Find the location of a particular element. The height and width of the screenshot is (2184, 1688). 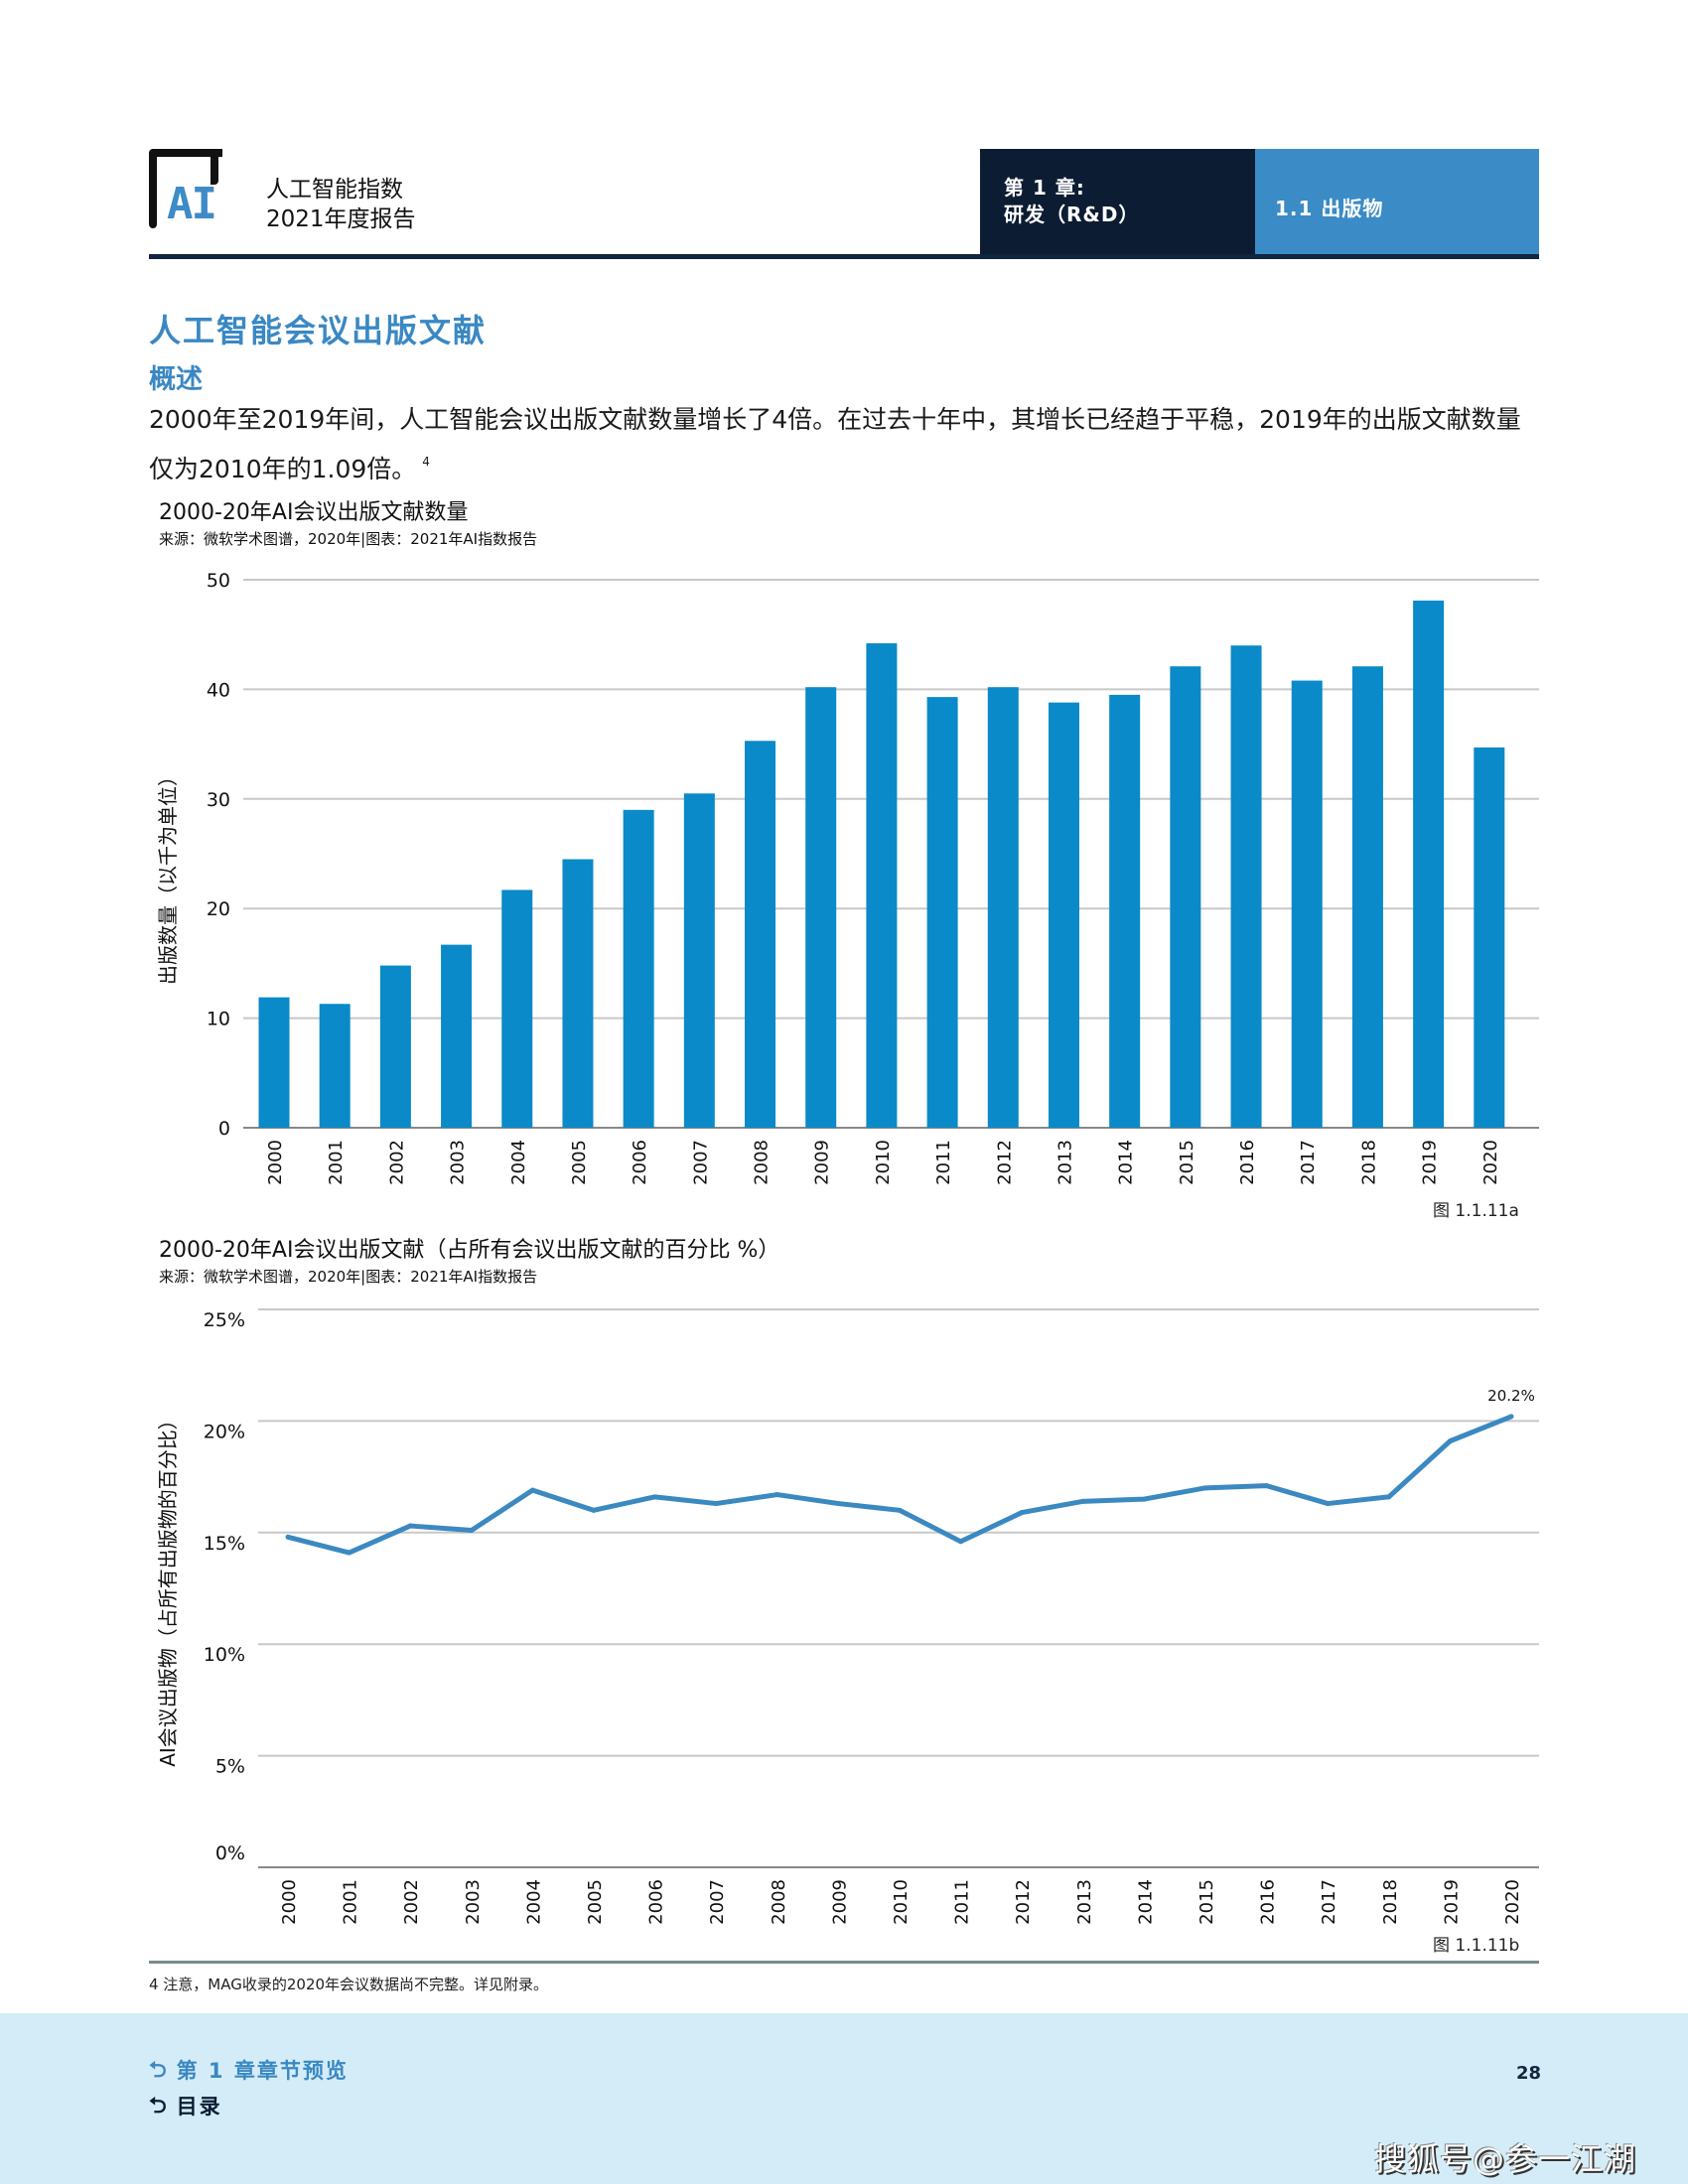

footnote-ref: 4 is located at coordinates (426, 462).